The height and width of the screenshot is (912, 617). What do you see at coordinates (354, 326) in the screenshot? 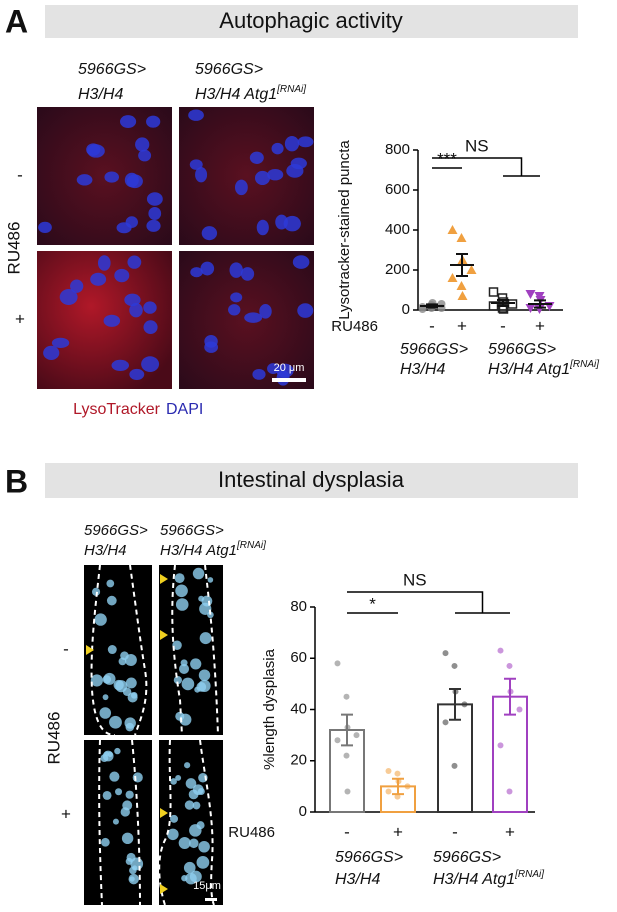
I see `category-axis-label: RU486` at bounding box center [354, 326].